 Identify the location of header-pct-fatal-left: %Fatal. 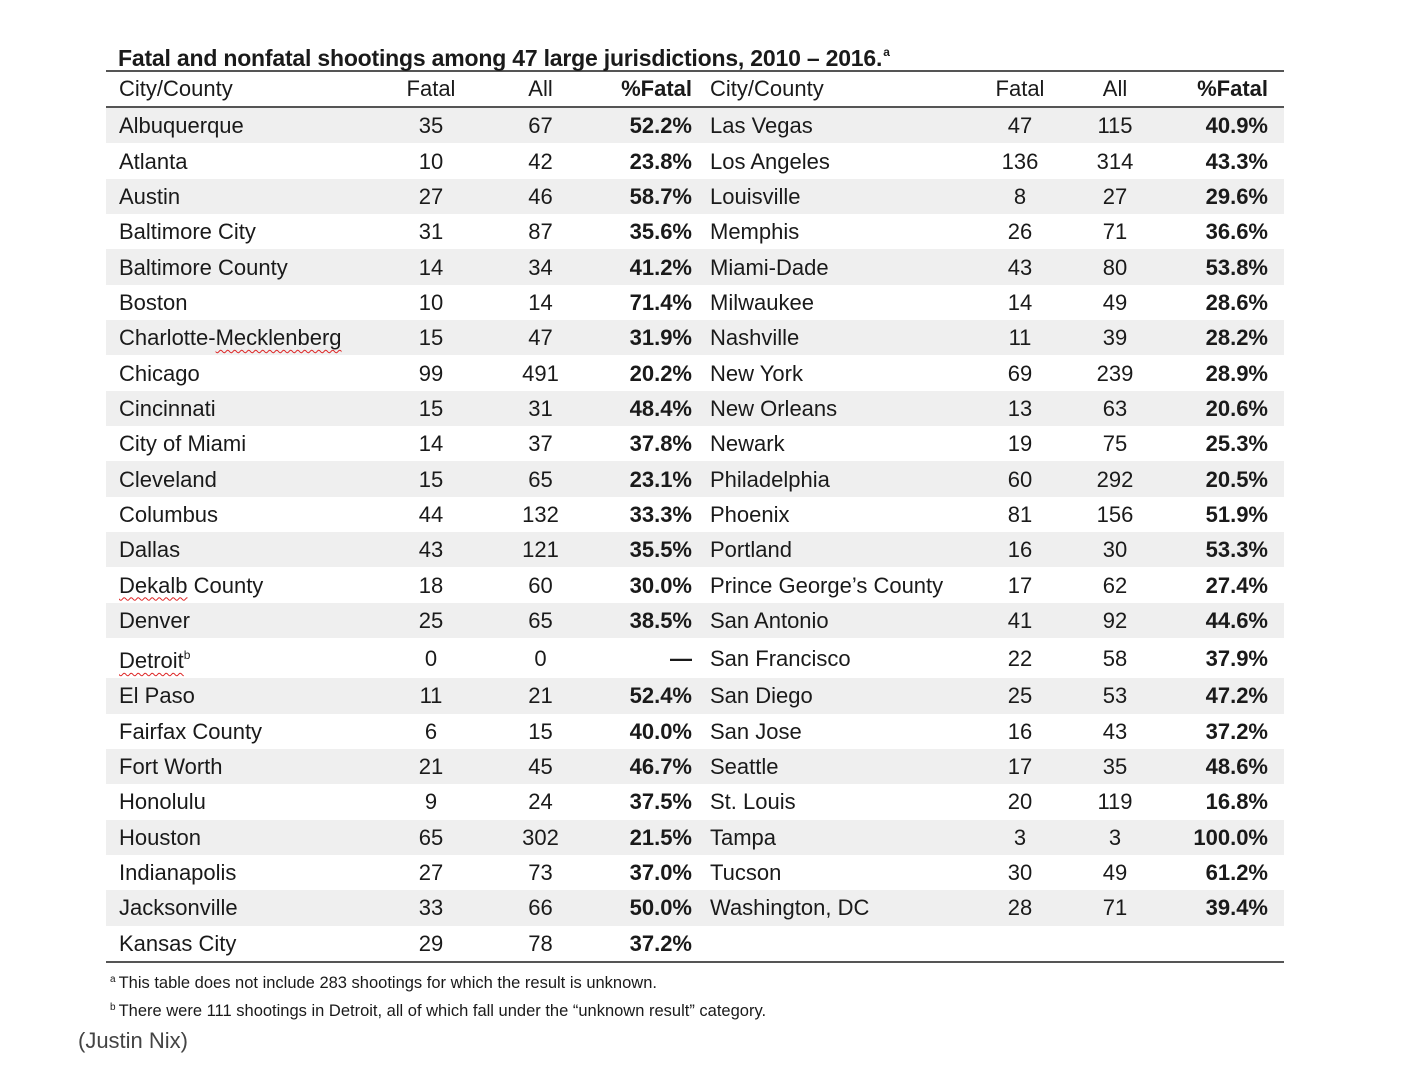
(656, 88).